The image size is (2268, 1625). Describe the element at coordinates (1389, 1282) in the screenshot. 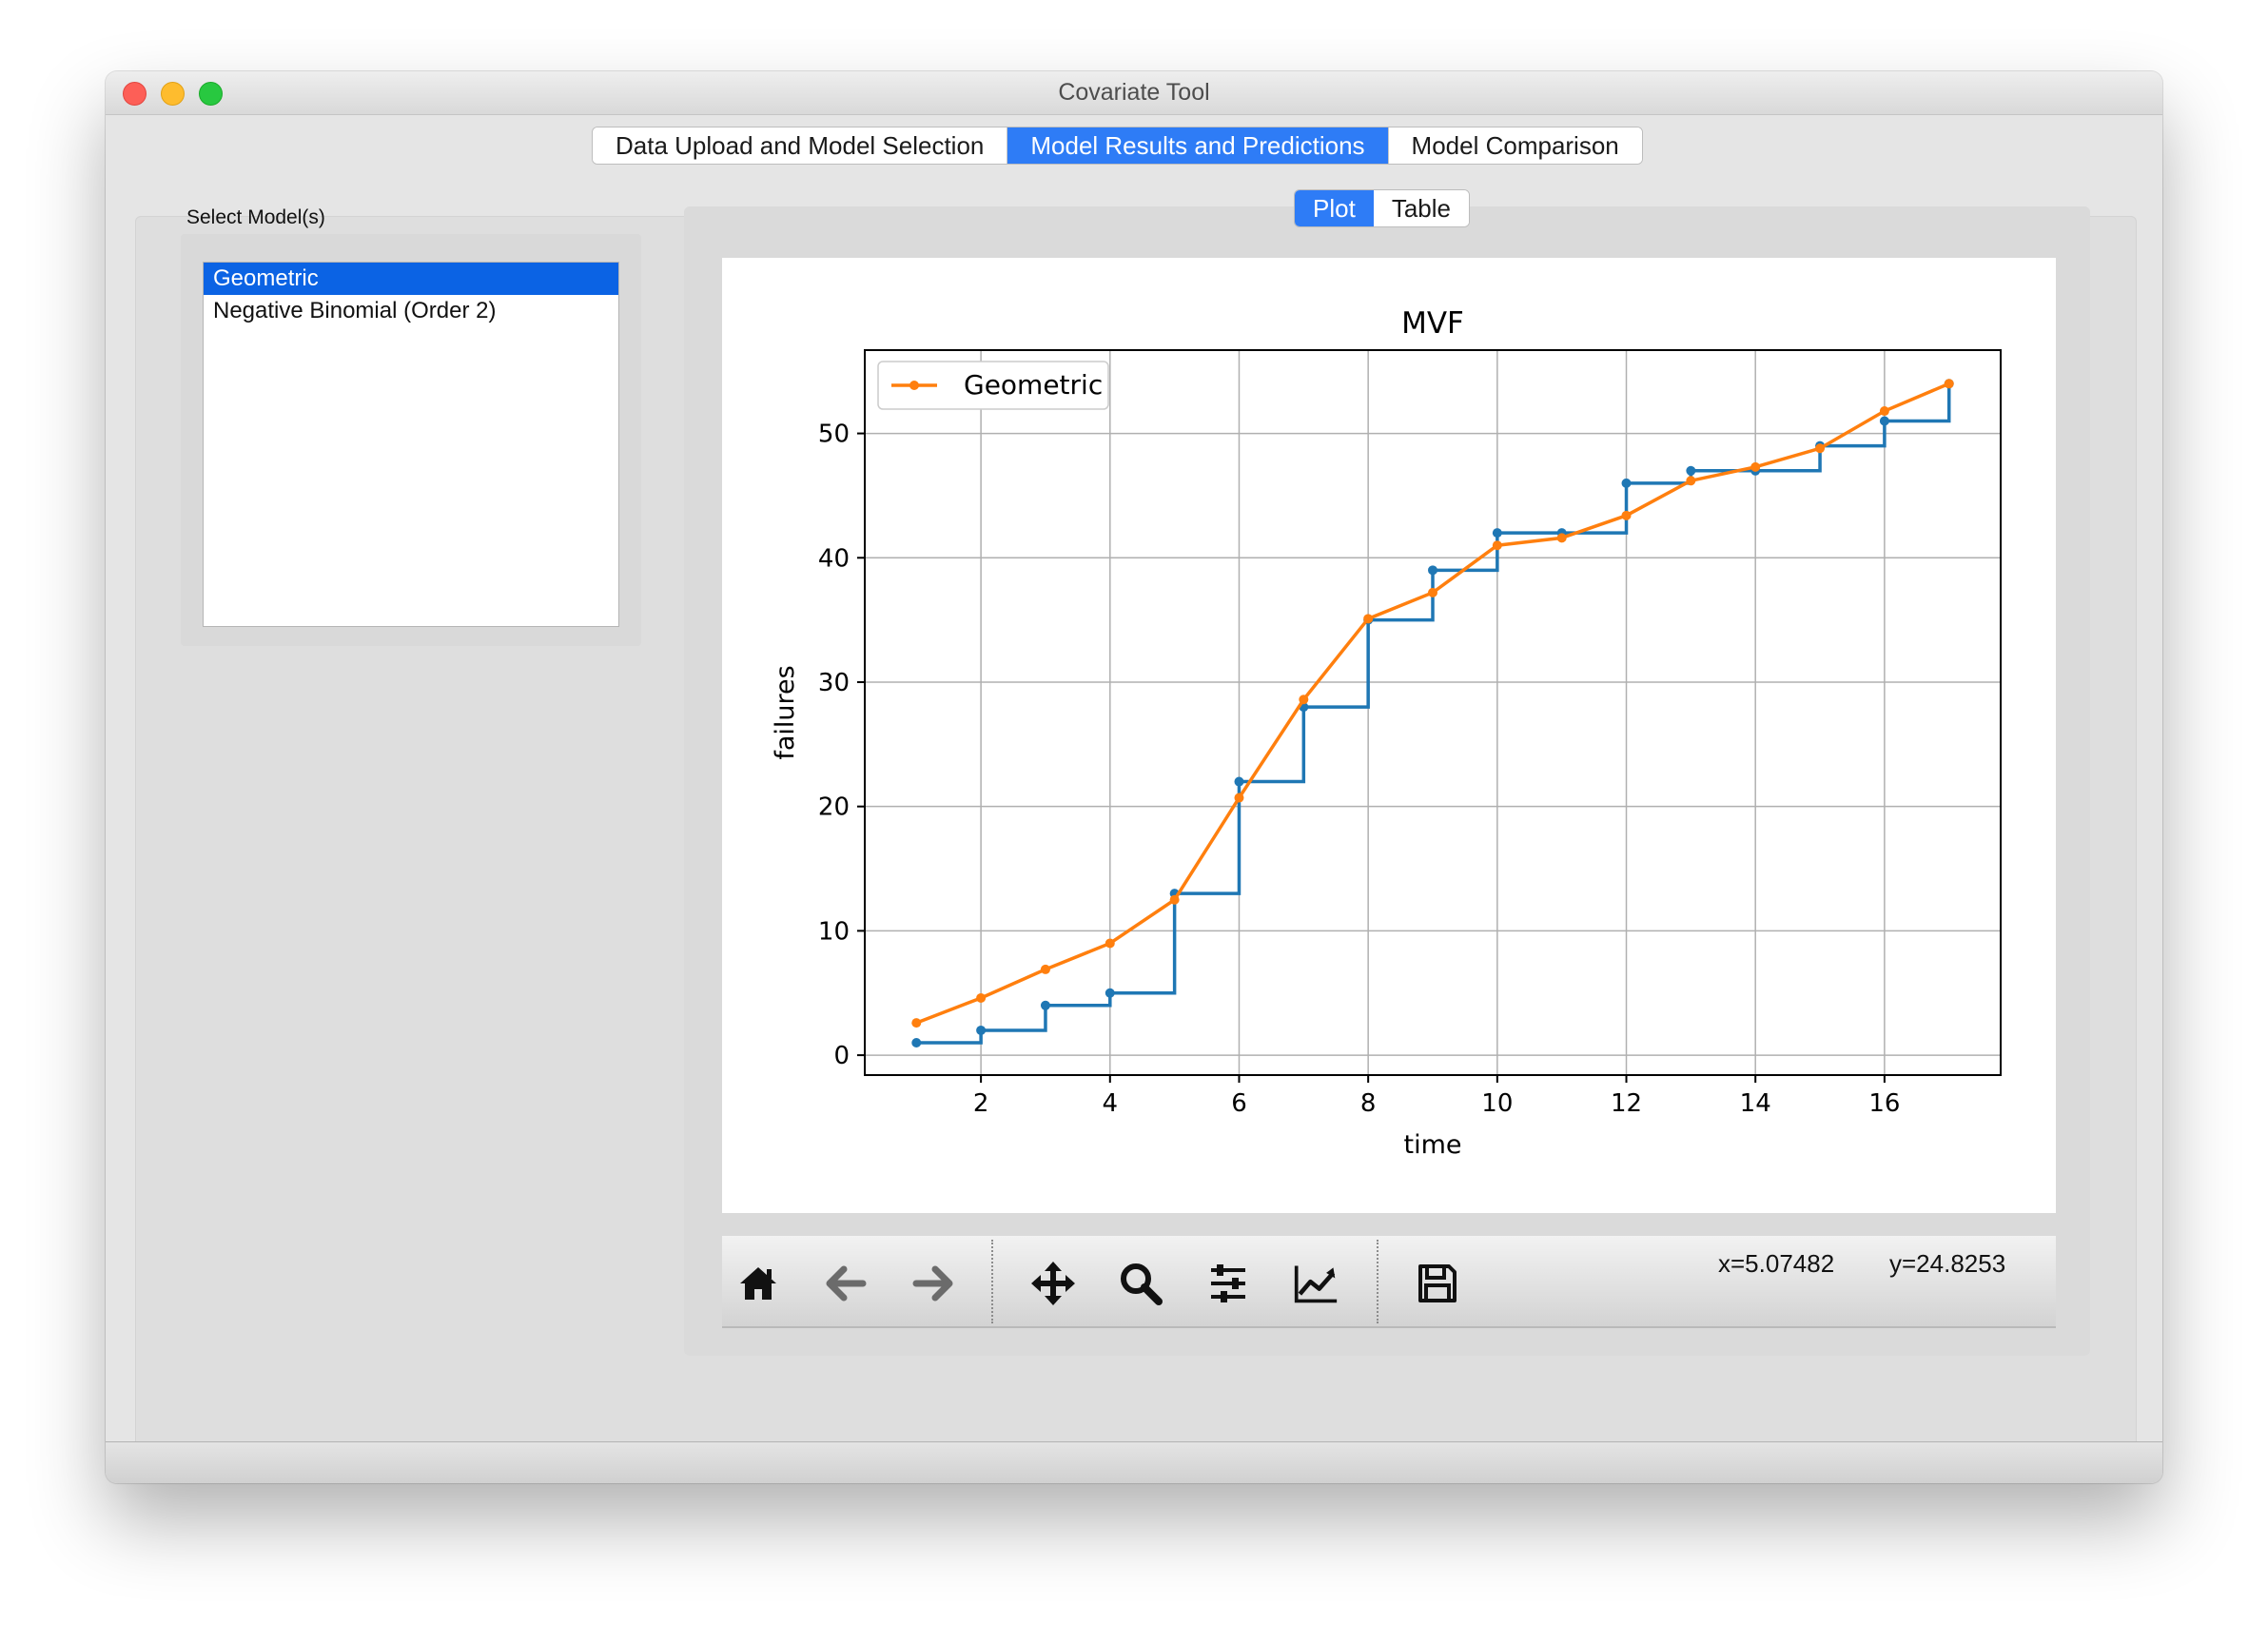

I see `plot-toolbar: x=5.07482 y=24.8253` at that location.